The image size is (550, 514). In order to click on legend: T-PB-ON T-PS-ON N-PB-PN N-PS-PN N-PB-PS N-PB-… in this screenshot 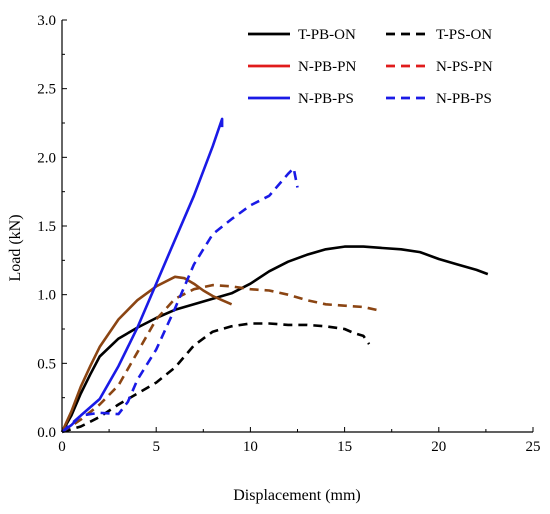, I will do `click(370, 67)`.